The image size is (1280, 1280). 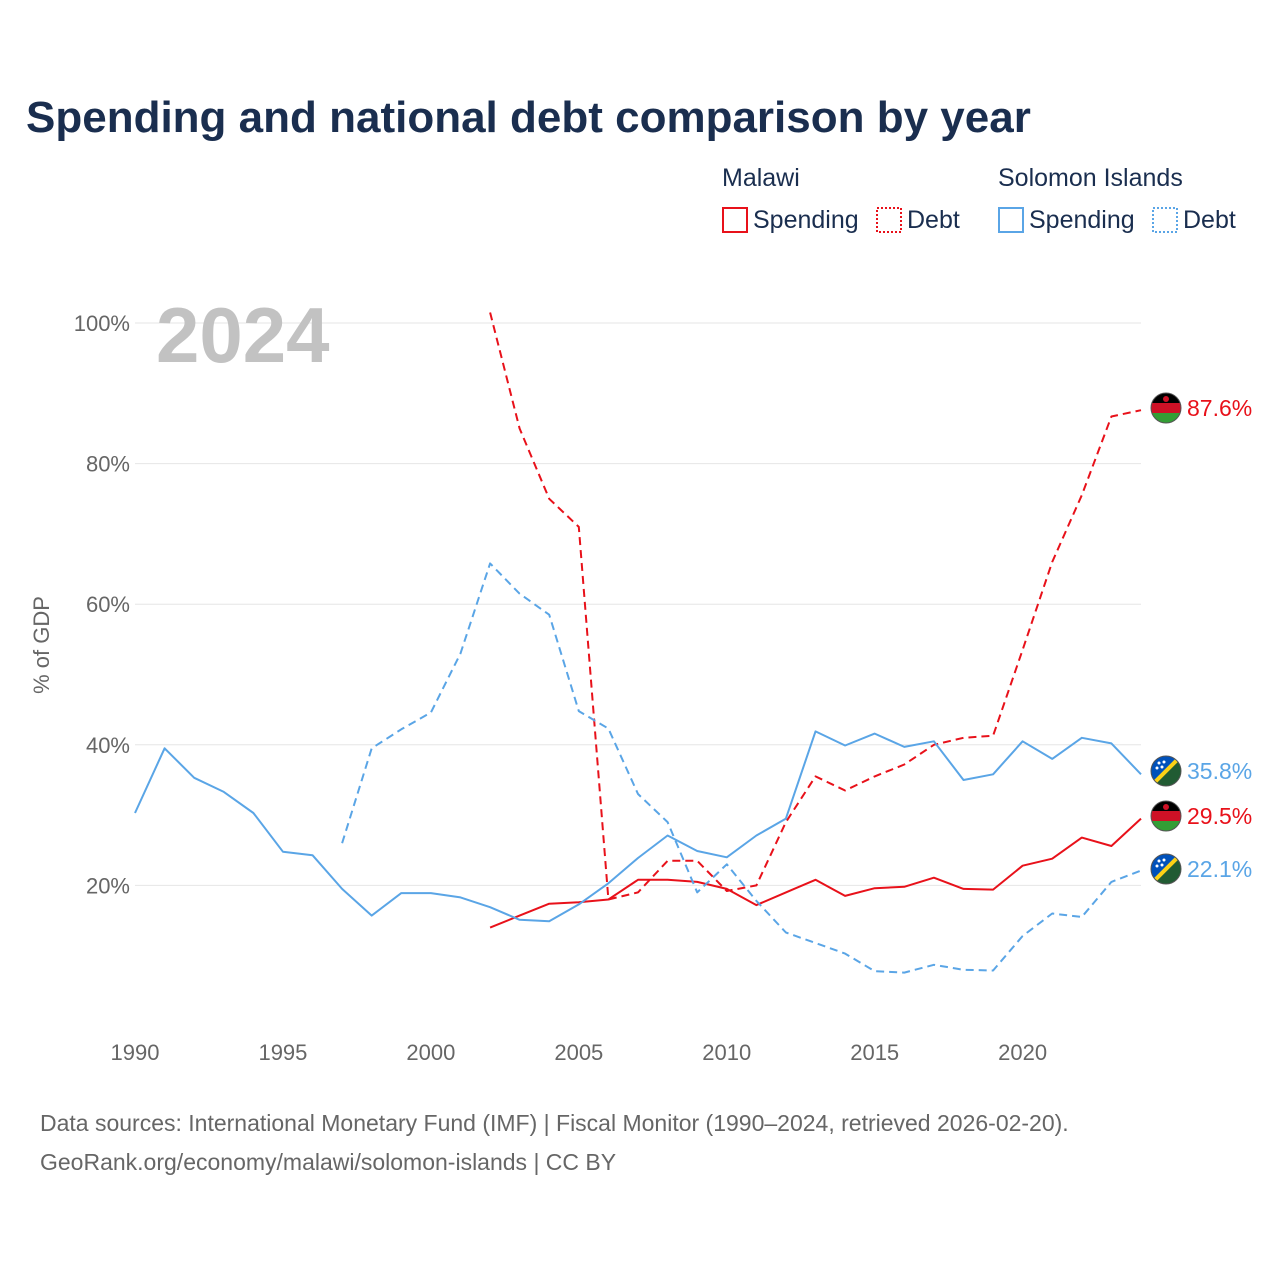 What do you see at coordinates (1090, 178) in the screenshot?
I see `legend-group-solomon-islands: Solomon Islands` at bounding box center [1090, 178].